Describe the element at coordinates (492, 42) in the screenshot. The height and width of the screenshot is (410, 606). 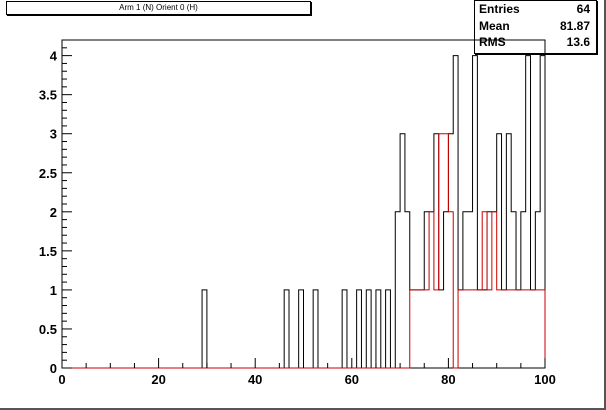
I see `stat-name: RMS` at that location.